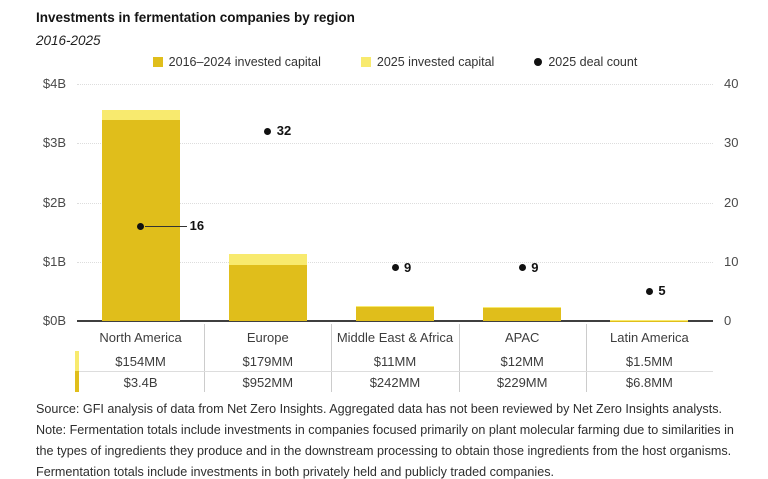  What do you see at coordinates (395, 361) in the screenshot?
I see `table-cell-2025-invested: $11MM` at bounding box center [395, 361].